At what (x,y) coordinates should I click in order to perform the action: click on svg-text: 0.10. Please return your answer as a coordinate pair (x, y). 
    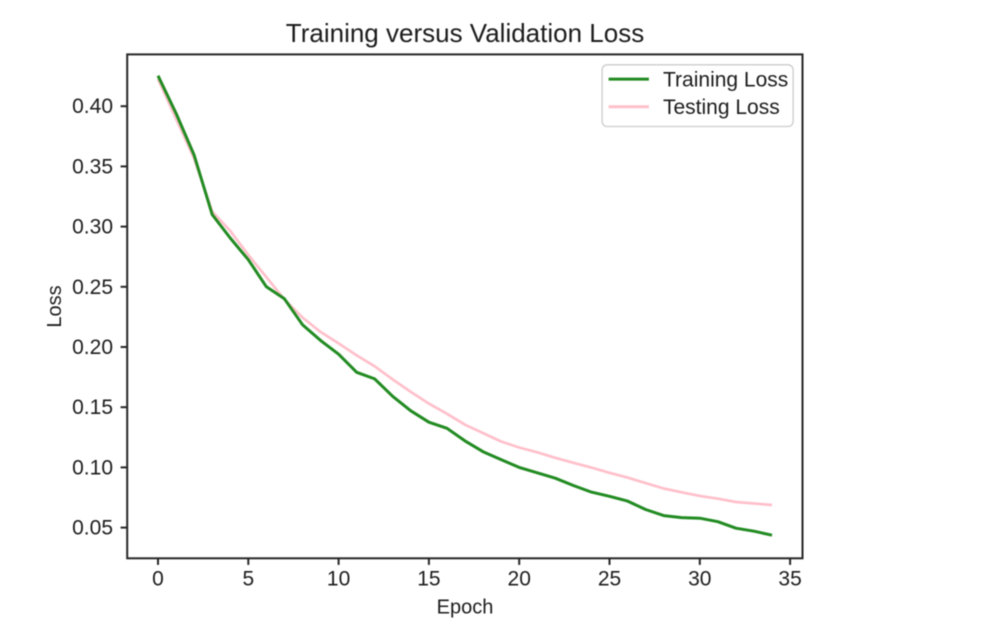
    Looking at the image, I should click on (92, 467).